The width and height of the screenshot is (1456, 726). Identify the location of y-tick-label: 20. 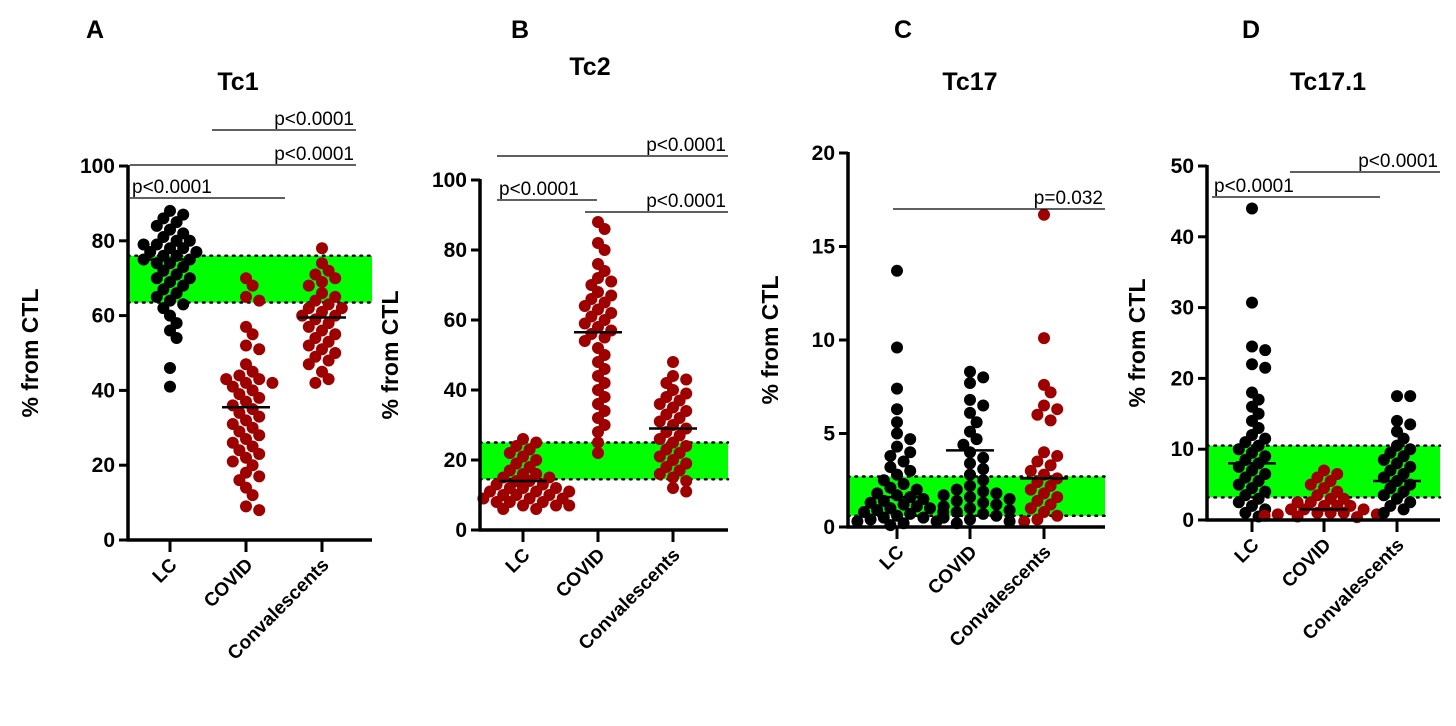
(1182, 378).